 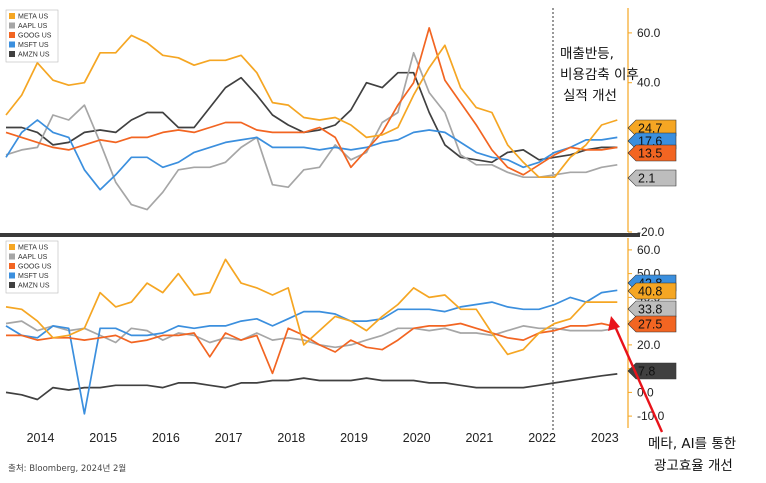 I want to click on tag-goog-bottom-text: 27.5, so click(x=650, y=325).